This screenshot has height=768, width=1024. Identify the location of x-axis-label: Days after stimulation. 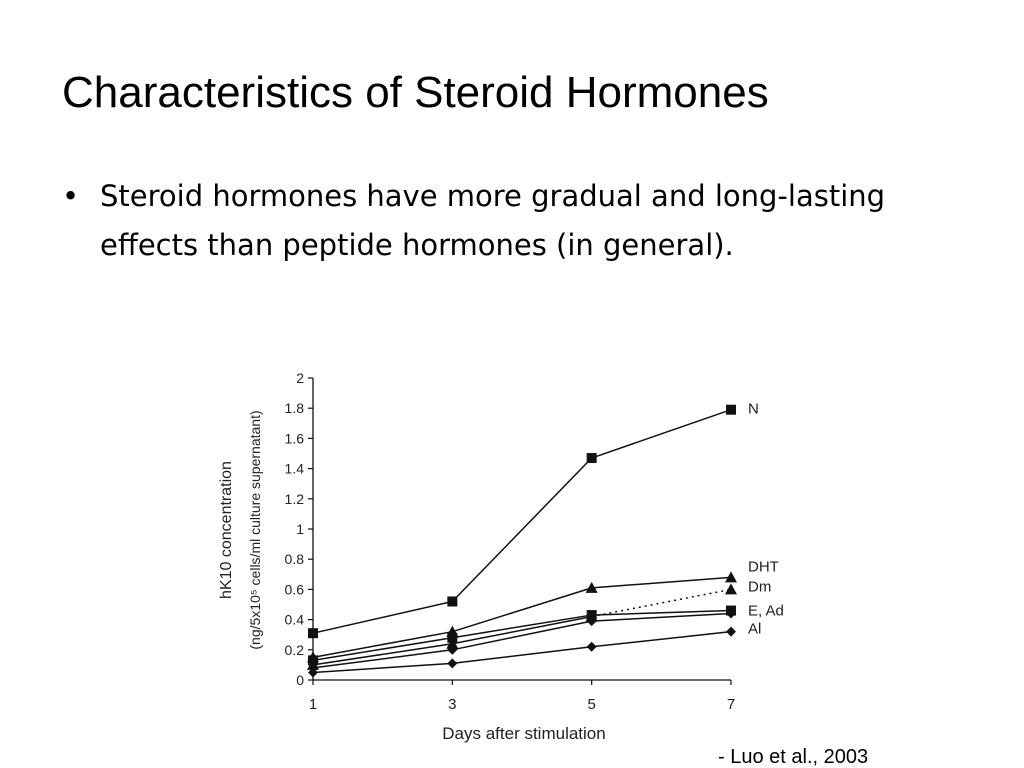
(523, 733).